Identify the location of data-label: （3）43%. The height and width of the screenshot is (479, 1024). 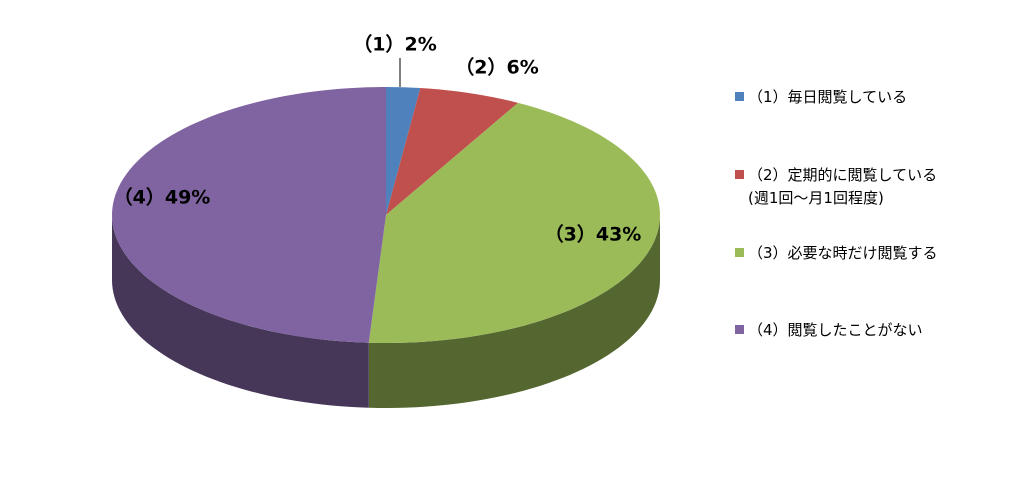
(593, 234).